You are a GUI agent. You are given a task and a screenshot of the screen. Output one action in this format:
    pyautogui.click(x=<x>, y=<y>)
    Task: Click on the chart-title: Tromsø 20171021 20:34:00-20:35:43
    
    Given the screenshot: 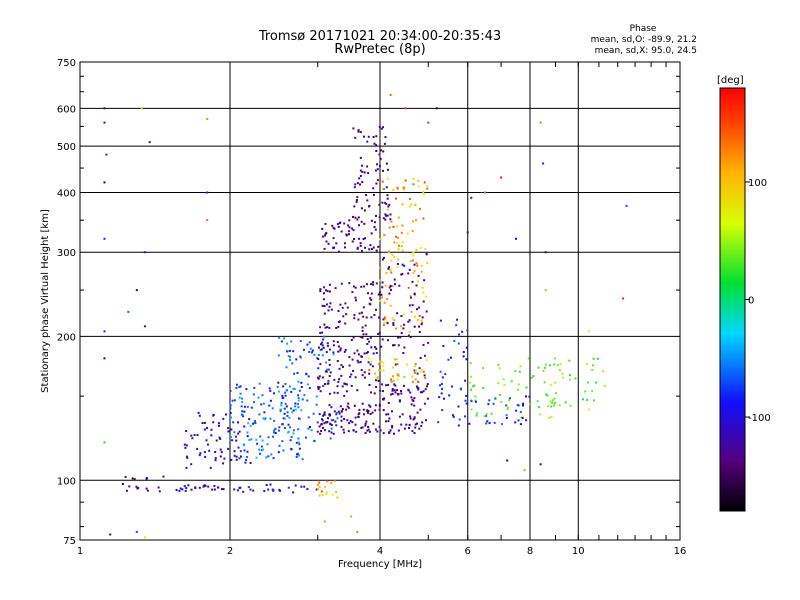 What is the action you would take?
    pyautogui.click(x=379, y=36)
    